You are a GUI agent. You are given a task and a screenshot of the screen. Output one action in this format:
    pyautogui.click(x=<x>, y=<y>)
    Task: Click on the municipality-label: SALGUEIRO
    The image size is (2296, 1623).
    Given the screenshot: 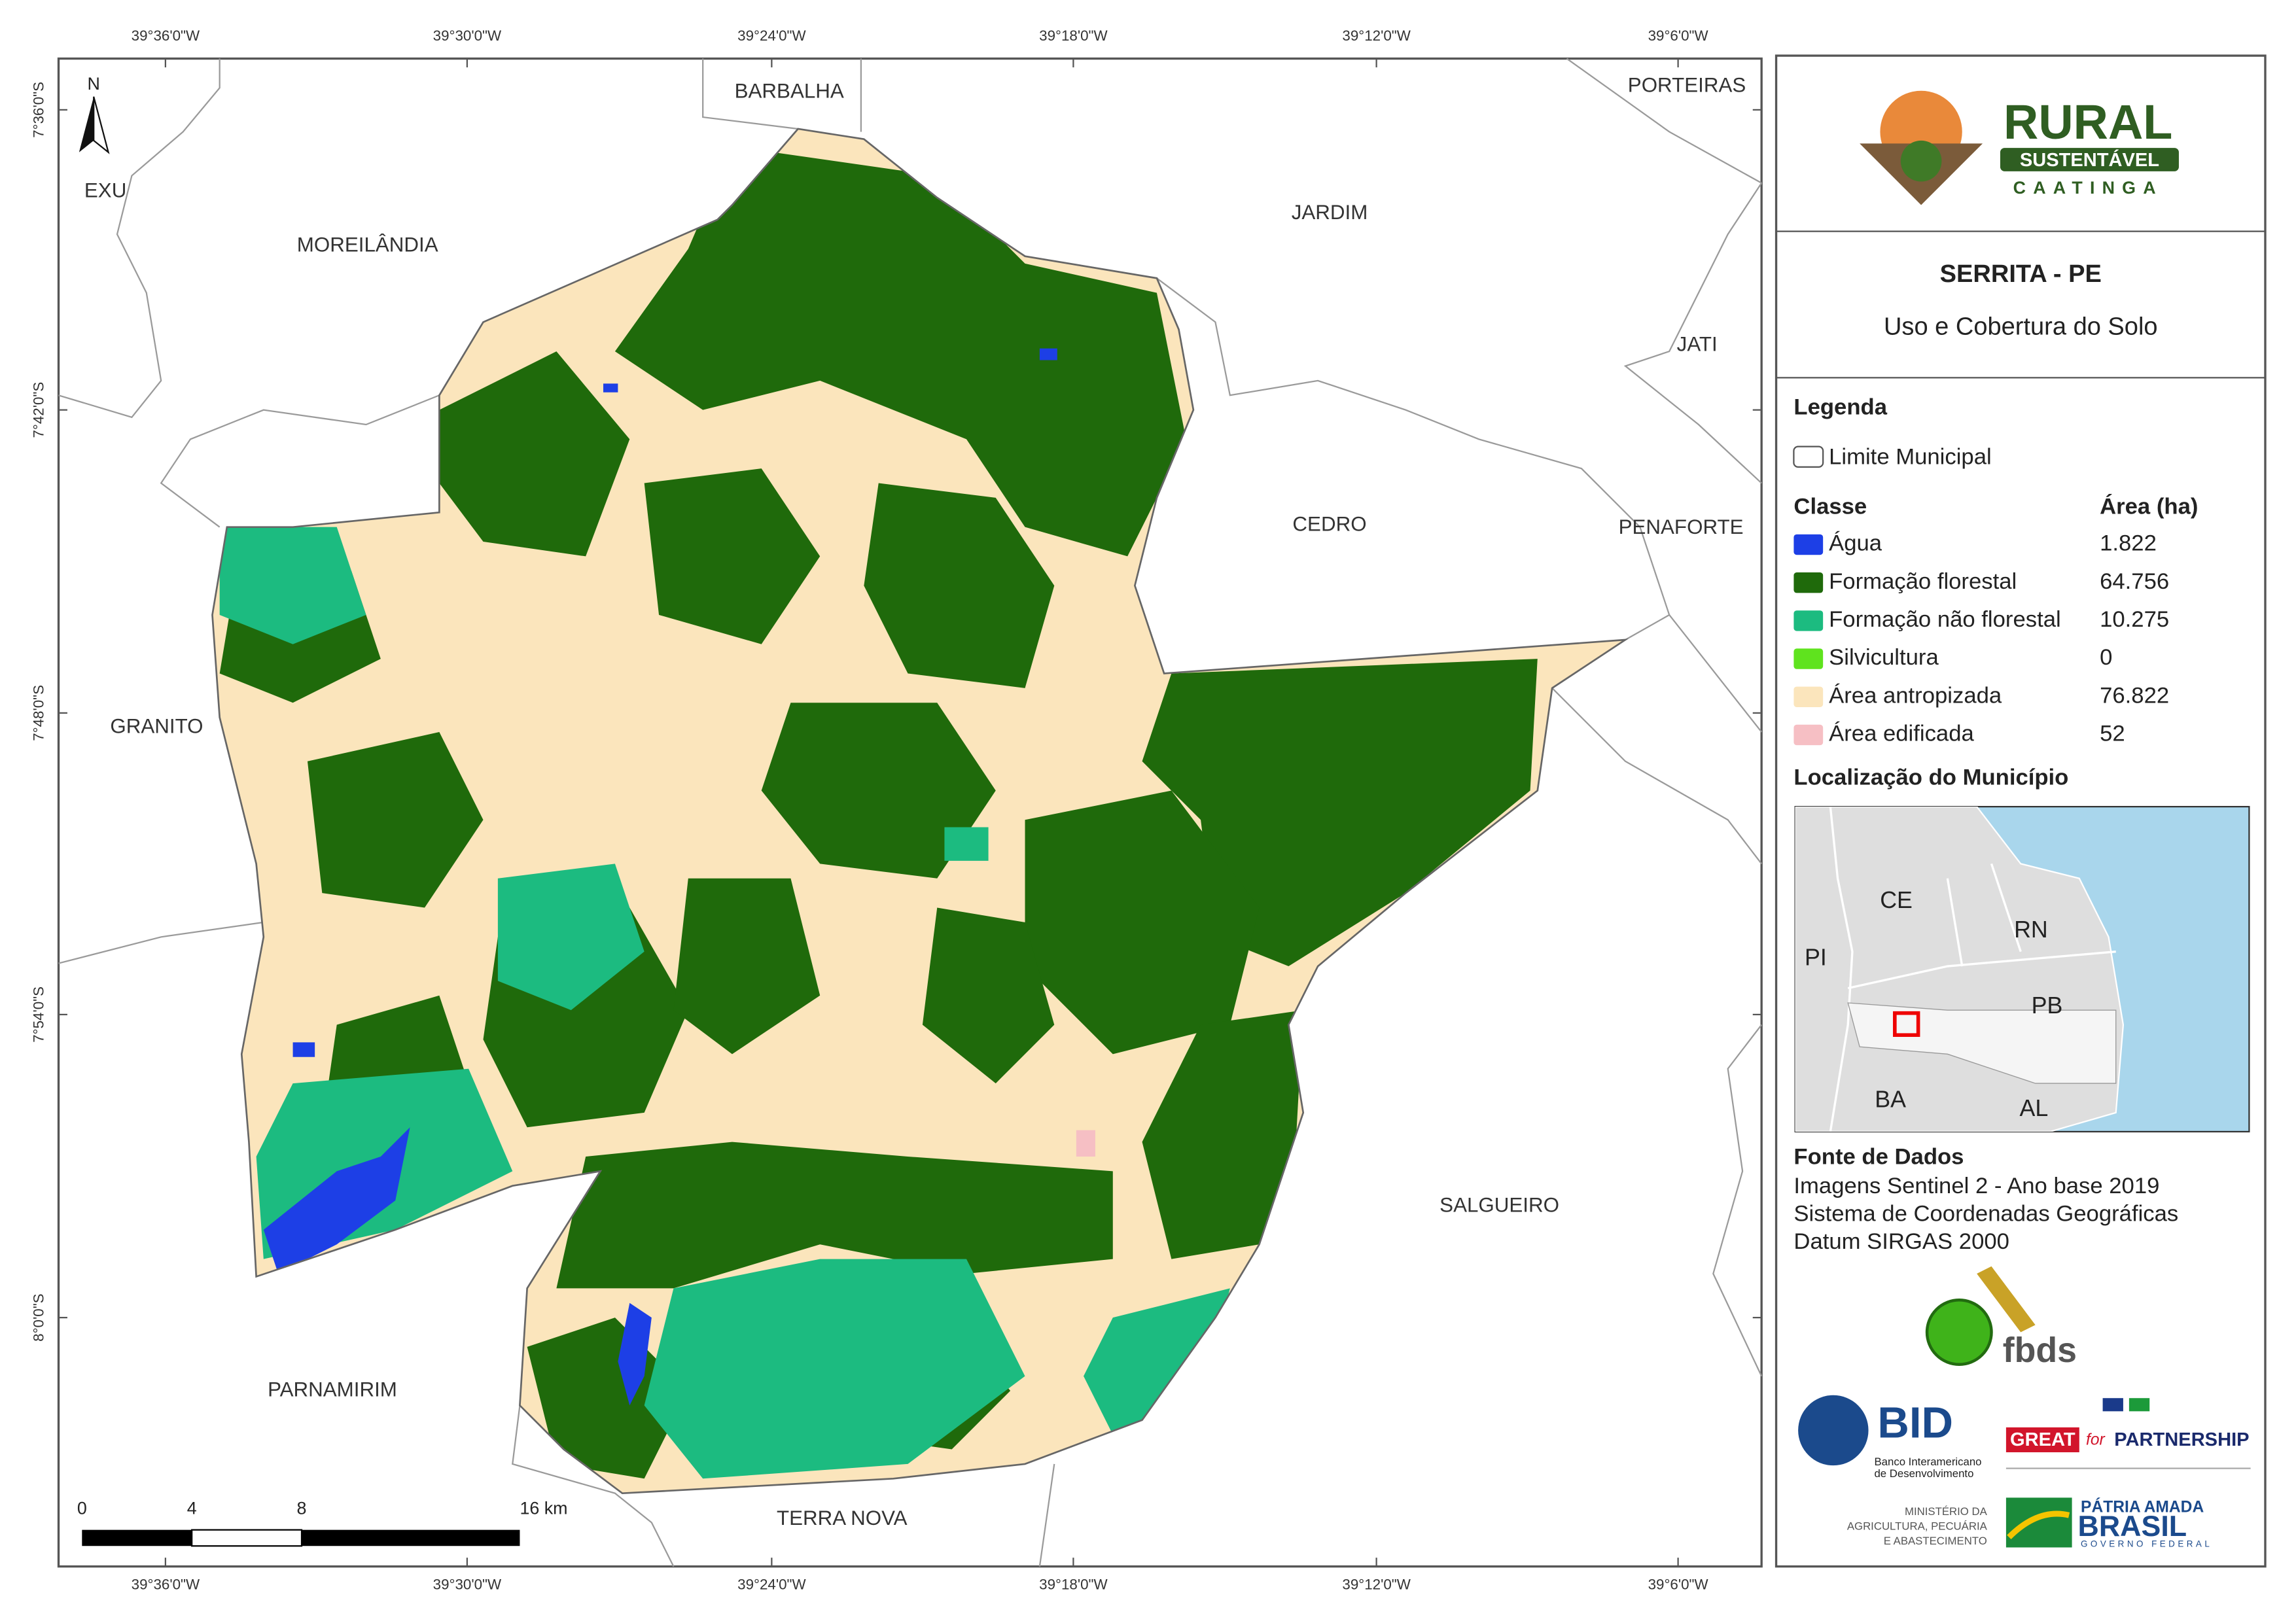 What is the action you would take?
    pyautogui.click(x=1499, y=1205)
    